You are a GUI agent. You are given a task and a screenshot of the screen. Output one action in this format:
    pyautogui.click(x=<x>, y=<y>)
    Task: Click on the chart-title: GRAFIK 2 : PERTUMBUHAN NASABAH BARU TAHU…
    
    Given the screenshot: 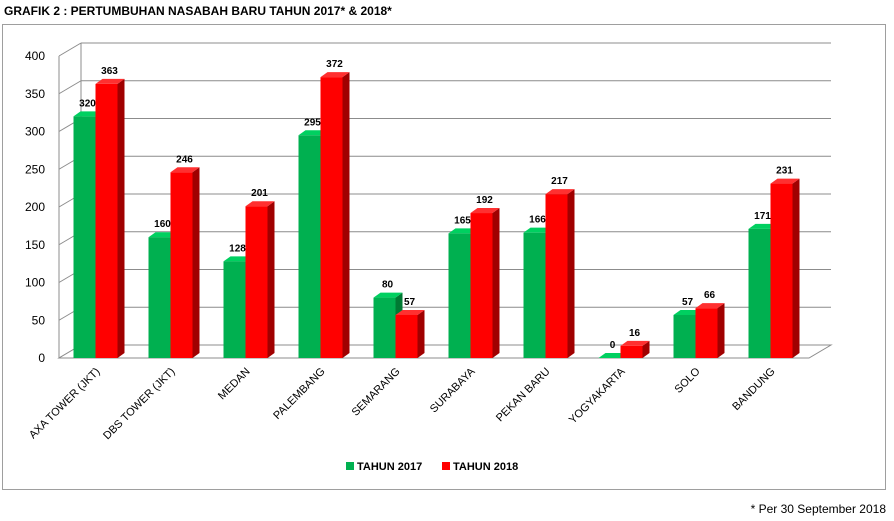 What is the action you would take?
    pyautogui.click(x=198, y=11)
    